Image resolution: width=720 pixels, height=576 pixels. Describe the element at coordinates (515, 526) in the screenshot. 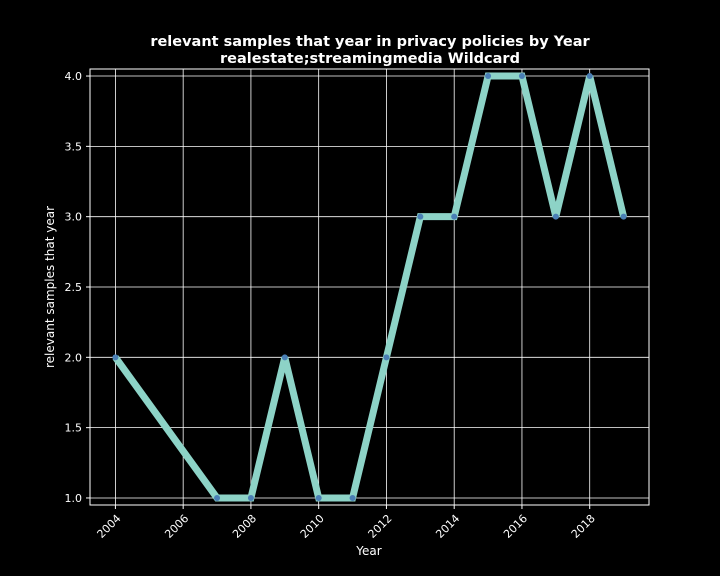

I see `x-tick-label: 2016` at that location.